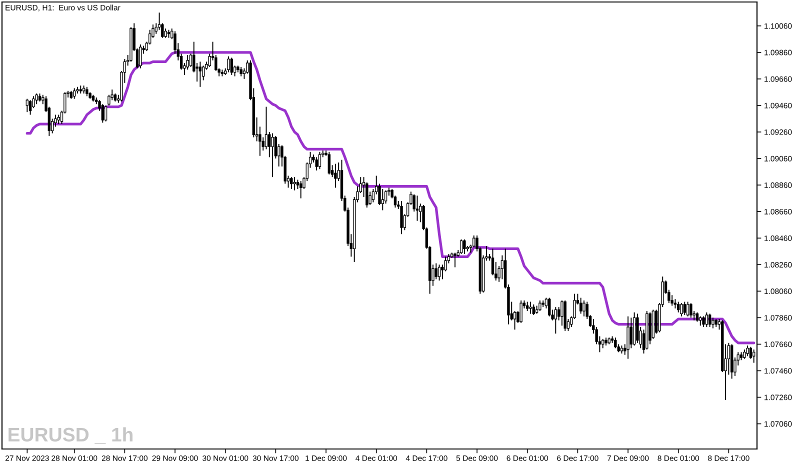 The width and height of the screenshot is (800, 467). I want to click on annotation: EURUSD _ 1h, so click(70, 435).